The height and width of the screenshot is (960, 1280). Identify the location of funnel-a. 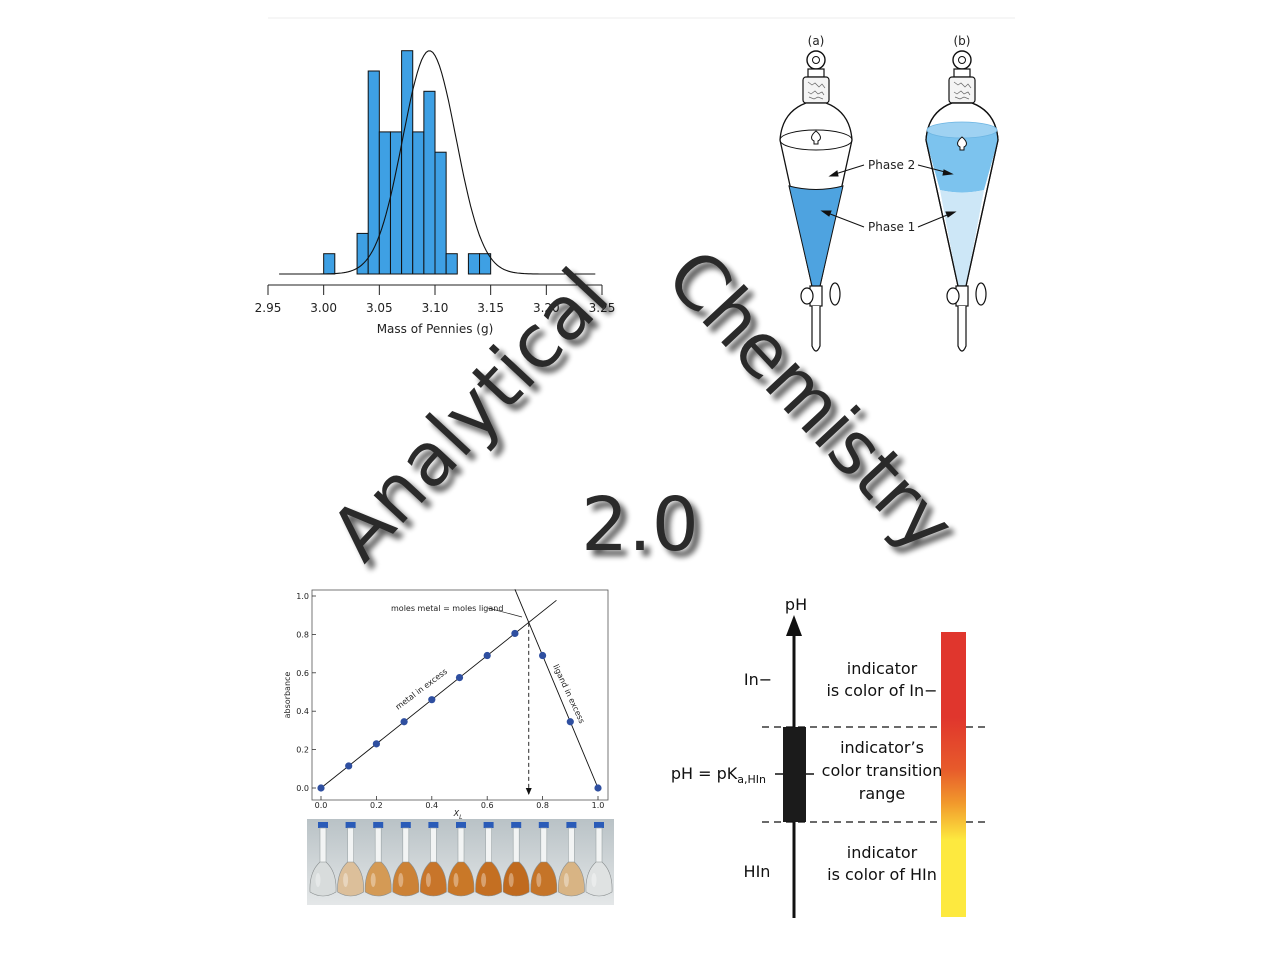
(816, 201).